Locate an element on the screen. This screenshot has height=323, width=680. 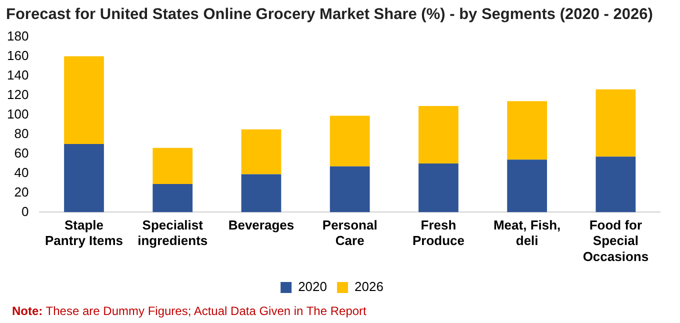
x-tick-label: Beverages is located at coordinates (261, 225).